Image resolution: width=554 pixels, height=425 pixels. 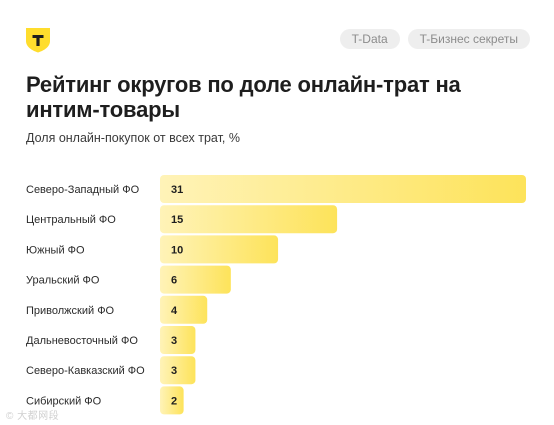 I want to click on category-label: Дальневосточный ФО, so click(x=82, y=341).